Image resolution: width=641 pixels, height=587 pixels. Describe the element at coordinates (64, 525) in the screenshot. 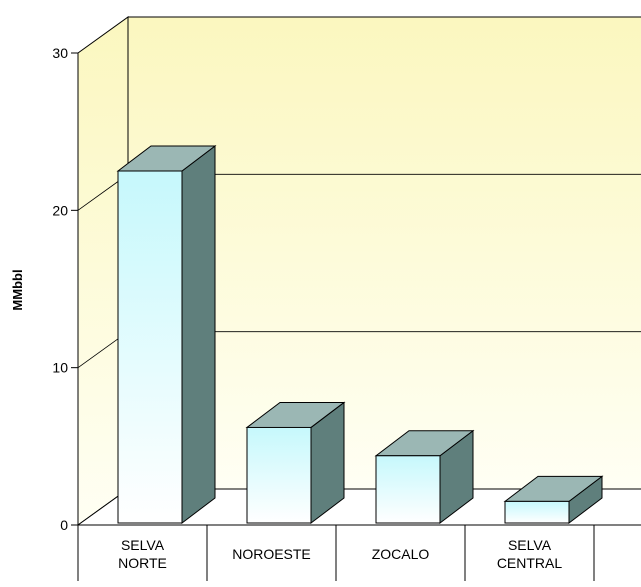

I see `y-tick-label: 0` at that location.